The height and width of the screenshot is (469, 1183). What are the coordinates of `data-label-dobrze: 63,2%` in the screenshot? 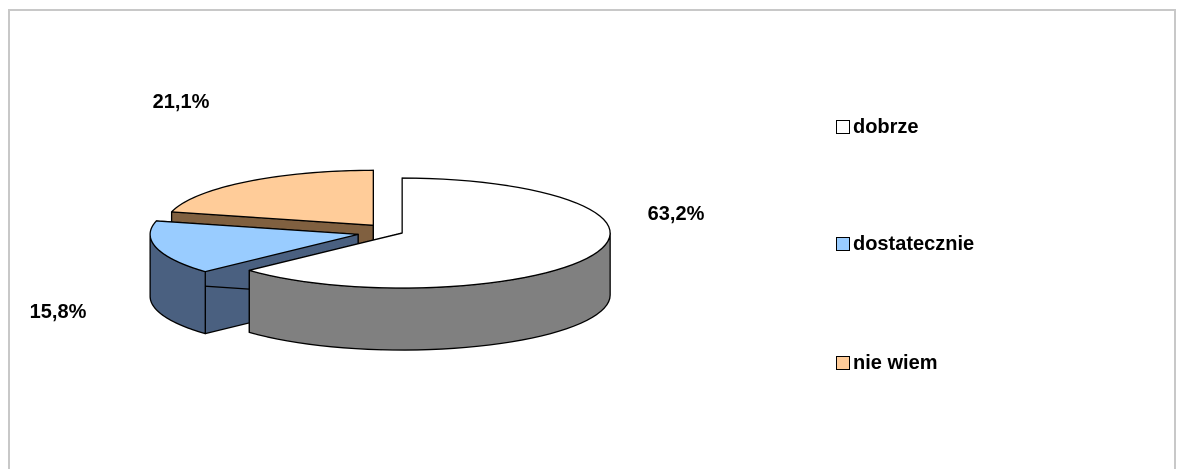 It's located at (676, 214).